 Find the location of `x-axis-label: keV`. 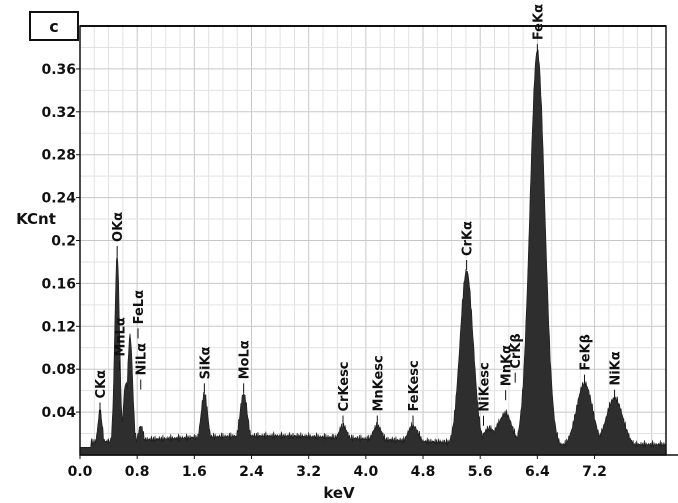

x-axis-label: keV is located at coordinates (339, 493).